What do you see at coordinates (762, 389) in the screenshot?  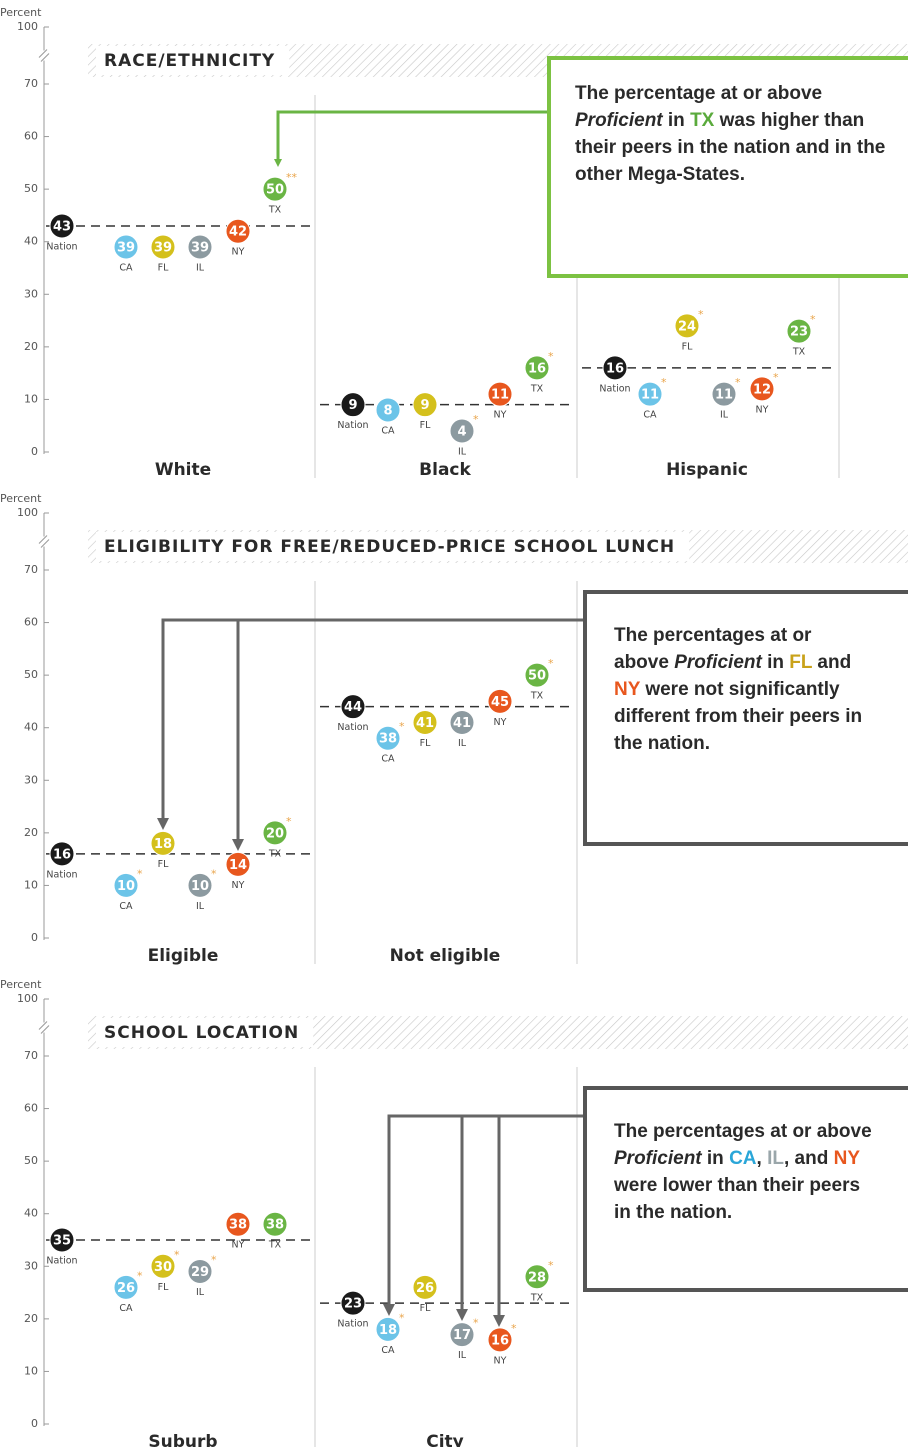 I see `value-label: 12` at bounding box center [762, 389].